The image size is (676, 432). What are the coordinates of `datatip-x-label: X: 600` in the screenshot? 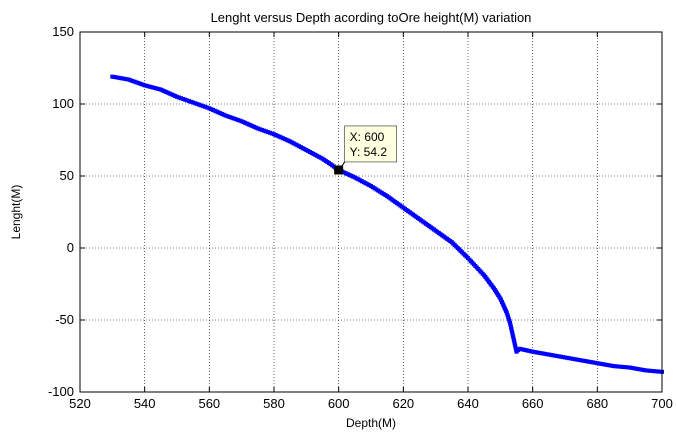 It's located at (367, 137).